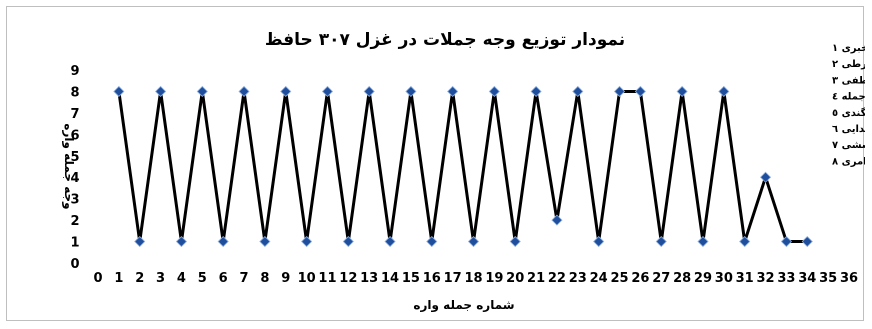 This screenshot has height=329, width=872. What do you see at coordinates (139, 278) in the screenshot?
I see `x-tick-label: 2` at bounding box center [139, 278].